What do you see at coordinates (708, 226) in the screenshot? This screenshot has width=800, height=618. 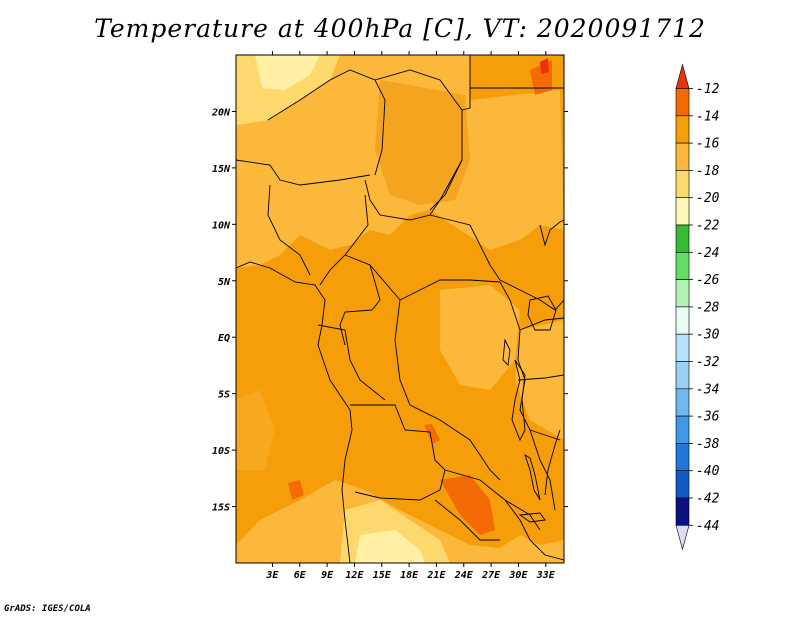 I see `colorbar-label: -22` at bounding box center [708, 226].